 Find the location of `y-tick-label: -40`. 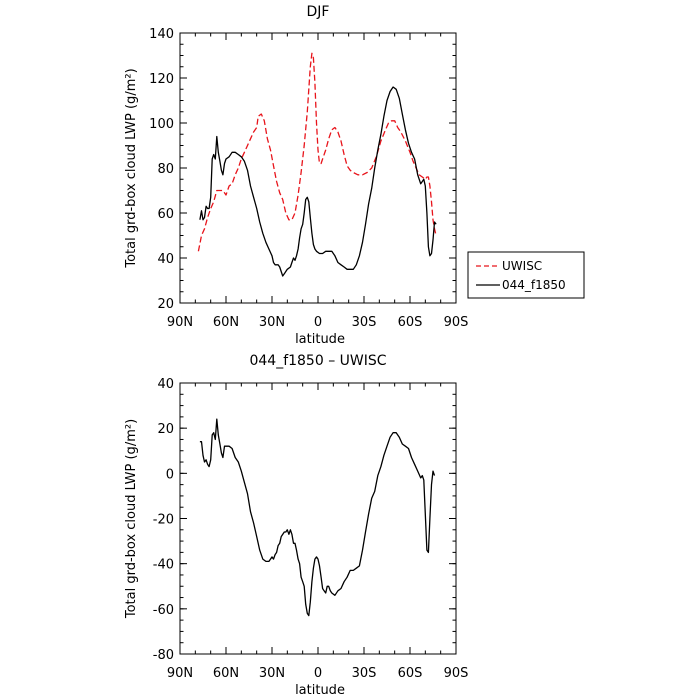

y-tick-label: -40 is located at coordinates (163, 565).